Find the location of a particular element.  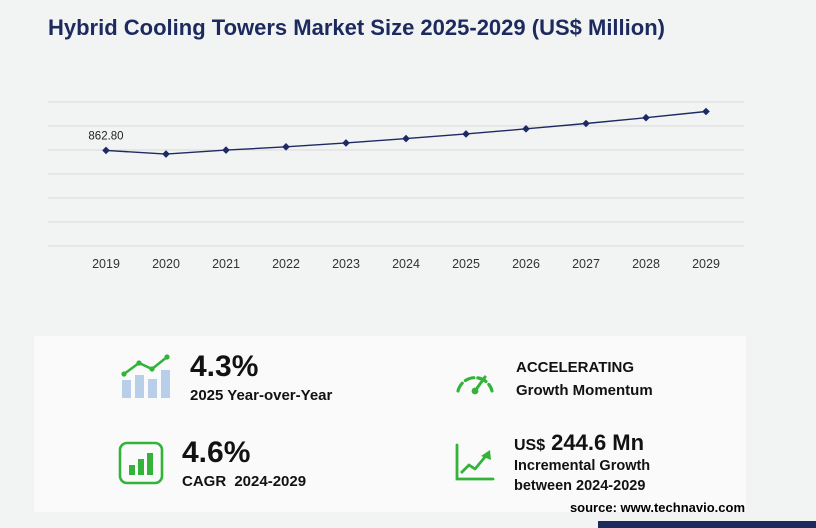

x-tick-label: 2023 is located at coordinates (346, 264).